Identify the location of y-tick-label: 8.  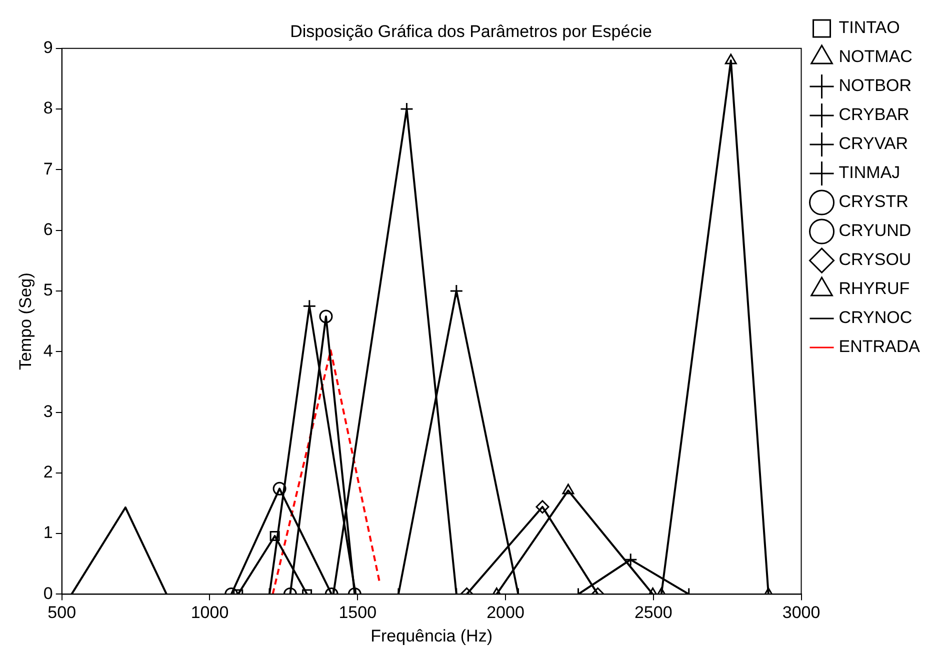
(48, 108).